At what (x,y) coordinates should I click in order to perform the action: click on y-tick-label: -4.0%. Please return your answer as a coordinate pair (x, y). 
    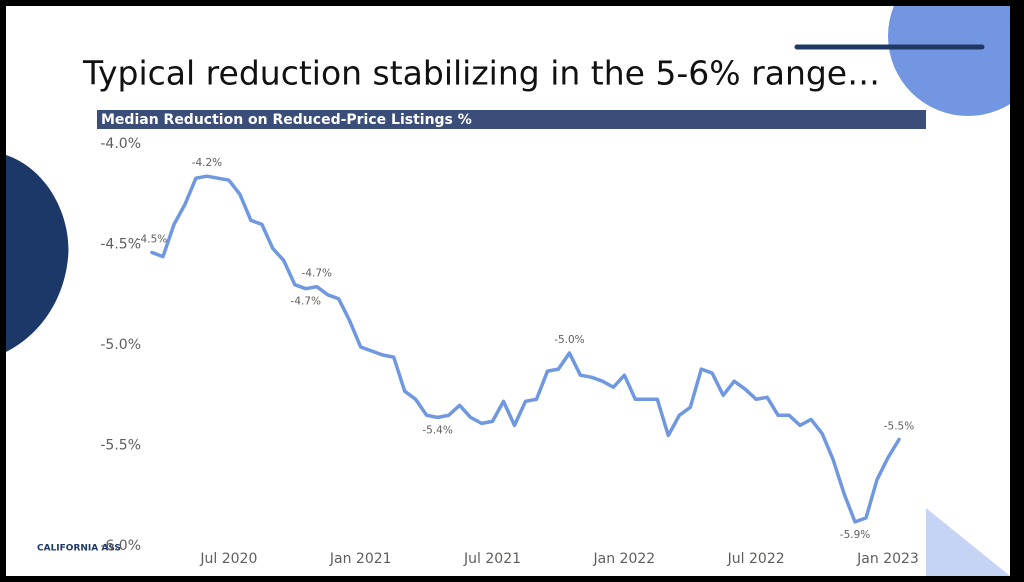
    Looking at the image, I should click on (120, 144).